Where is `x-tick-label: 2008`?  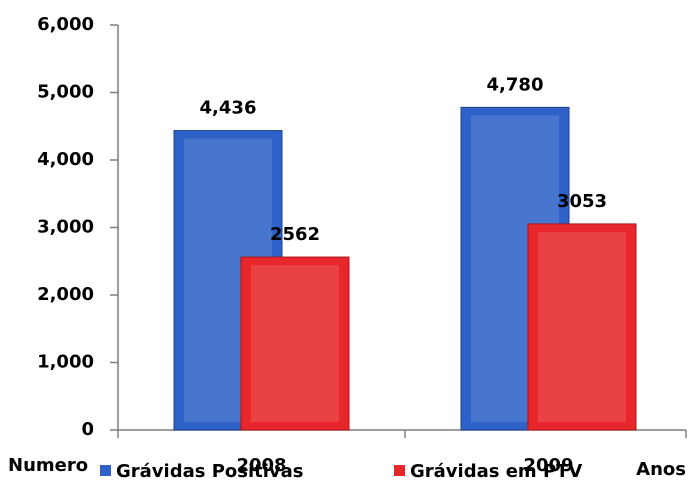
x-tick-label: 2008 is located at coordinates (261, 465).